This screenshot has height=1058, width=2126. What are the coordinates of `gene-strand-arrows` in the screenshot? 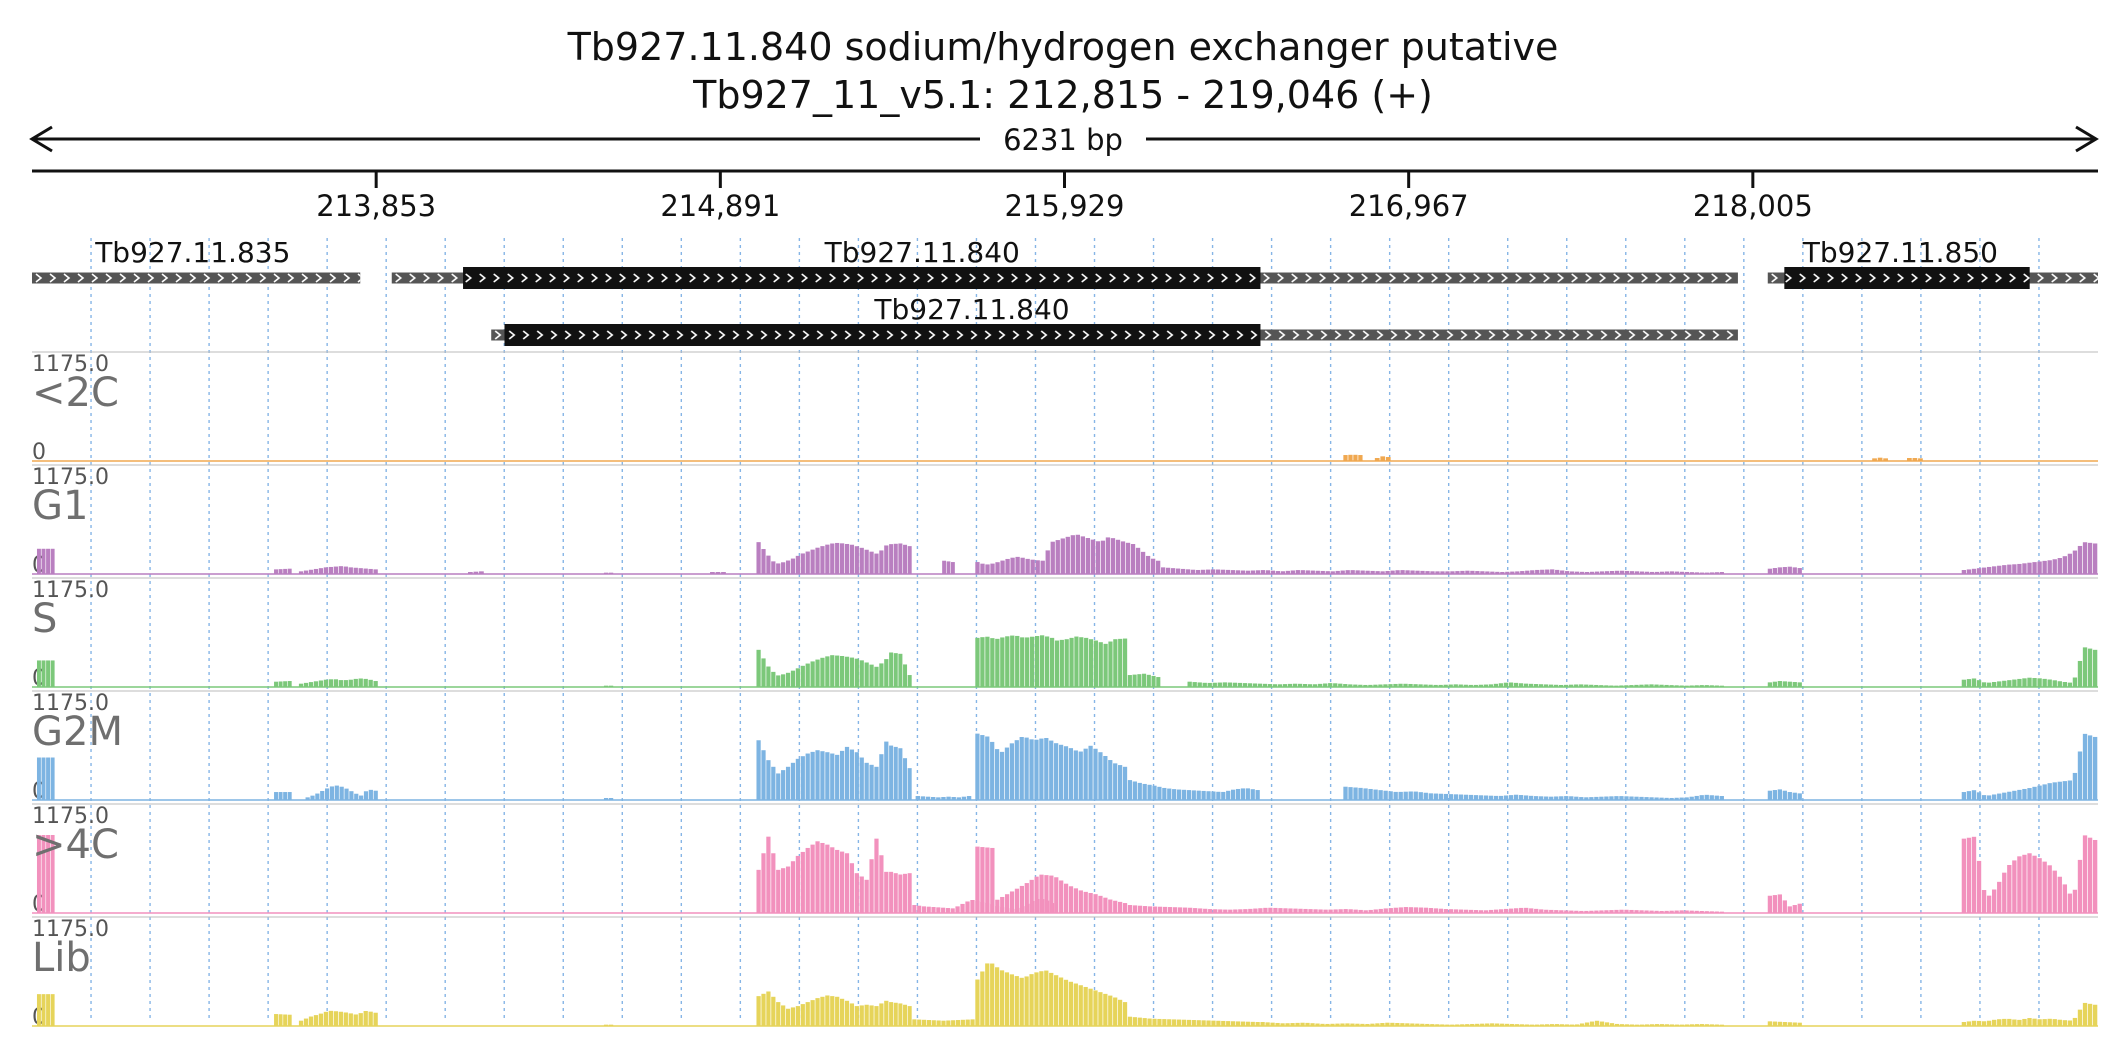 It's located at (1932, 278).